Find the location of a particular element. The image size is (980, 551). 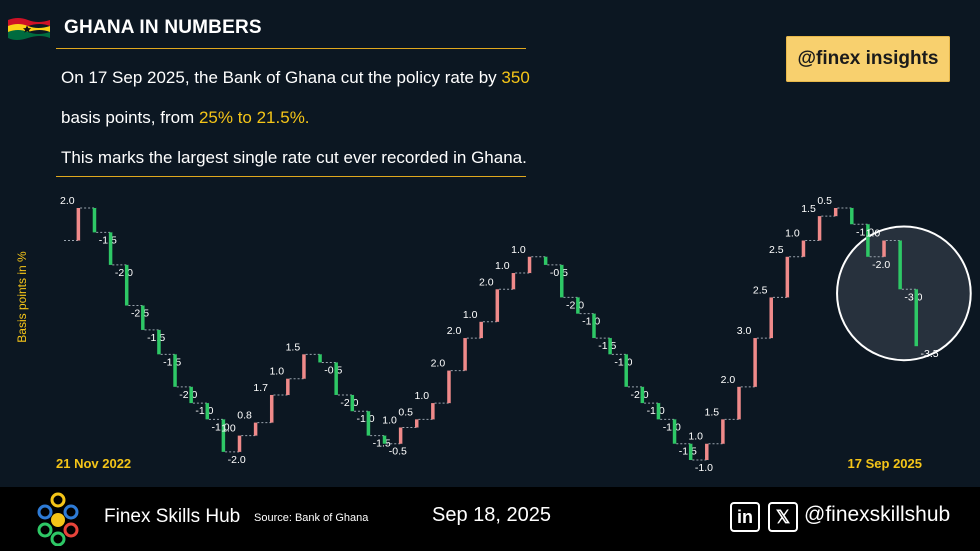

social-handle: @finexskillshub is located at coordinates (877, 514).